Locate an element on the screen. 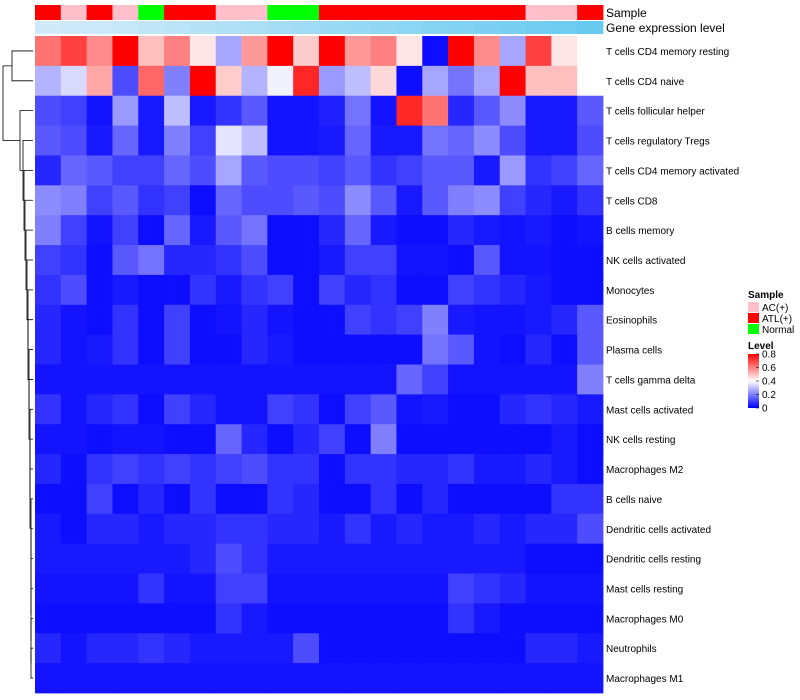 The height and width of the screenshot is (700, 800). legend-sample-title: Sample is located at coordinates (766, 295).